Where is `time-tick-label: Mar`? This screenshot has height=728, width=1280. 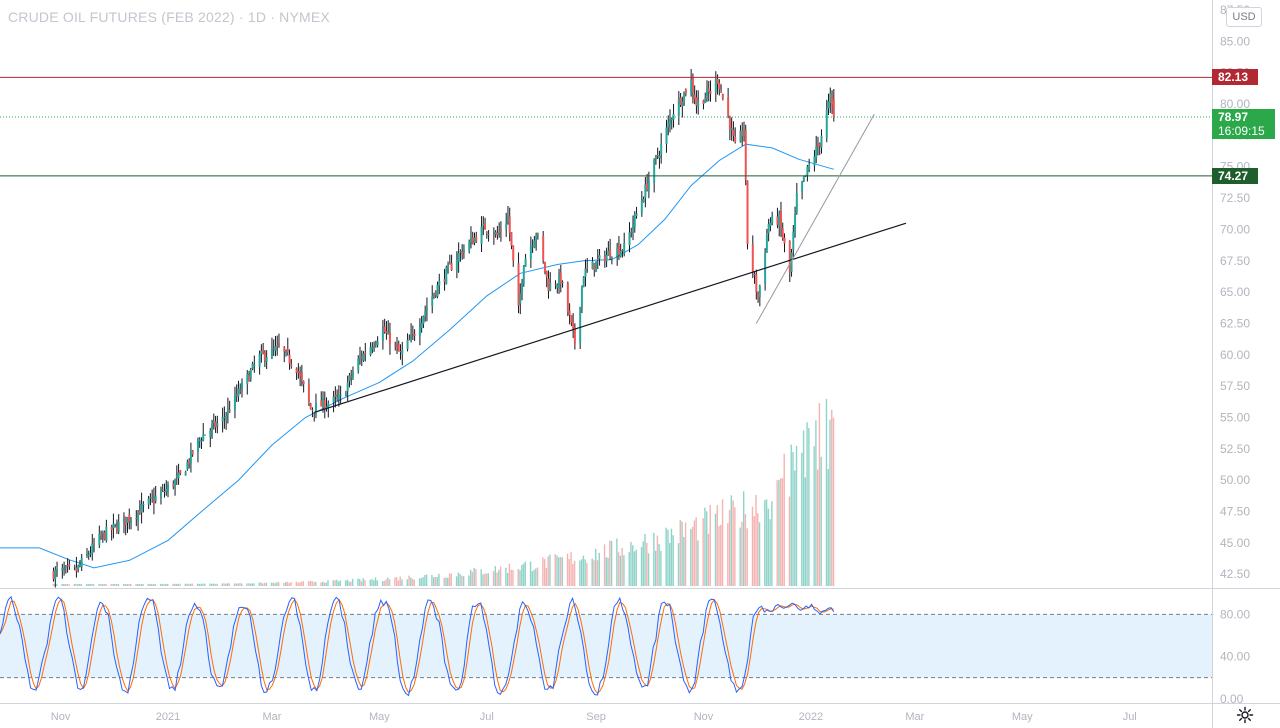 time-tick-label: Mar is located at coordinates (914, 717).